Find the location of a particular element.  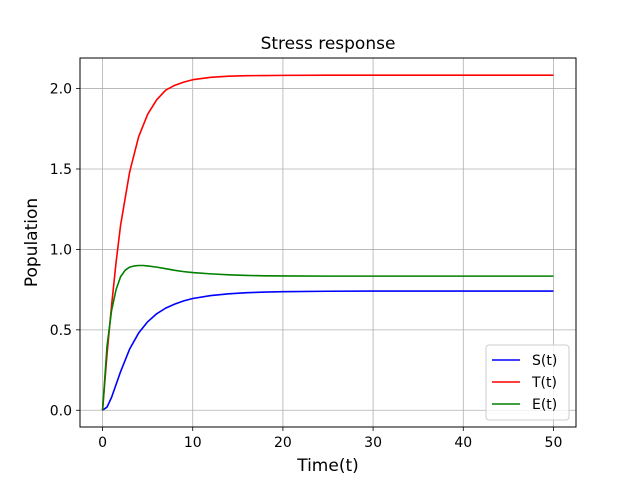

x-tick-label: 50 is located at coordinates (554, 443).